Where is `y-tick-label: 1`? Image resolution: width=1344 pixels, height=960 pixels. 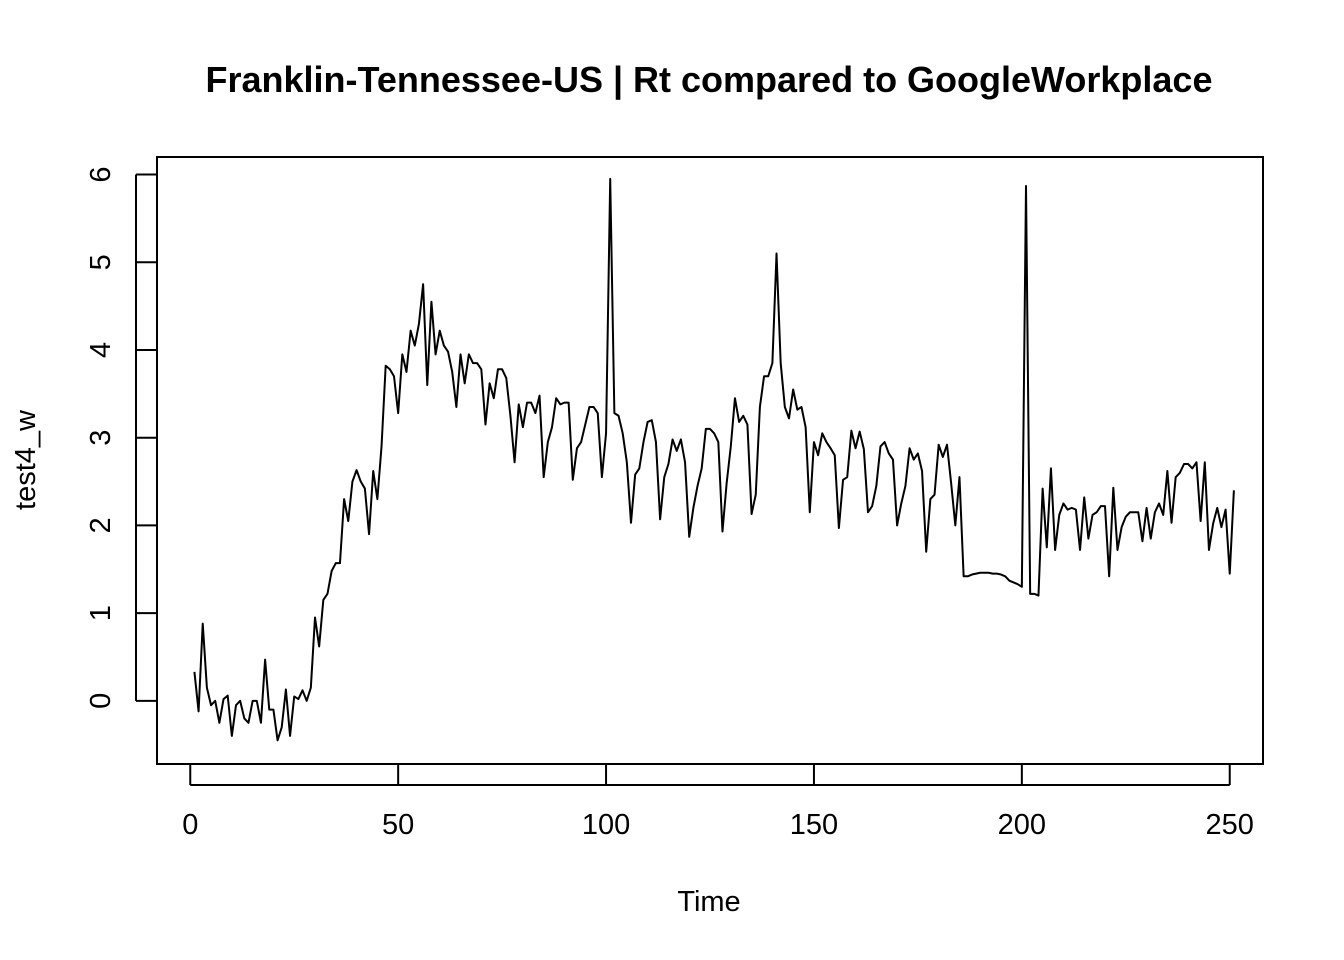
y-tick-label: 1 is located at coordinates (101, 613).